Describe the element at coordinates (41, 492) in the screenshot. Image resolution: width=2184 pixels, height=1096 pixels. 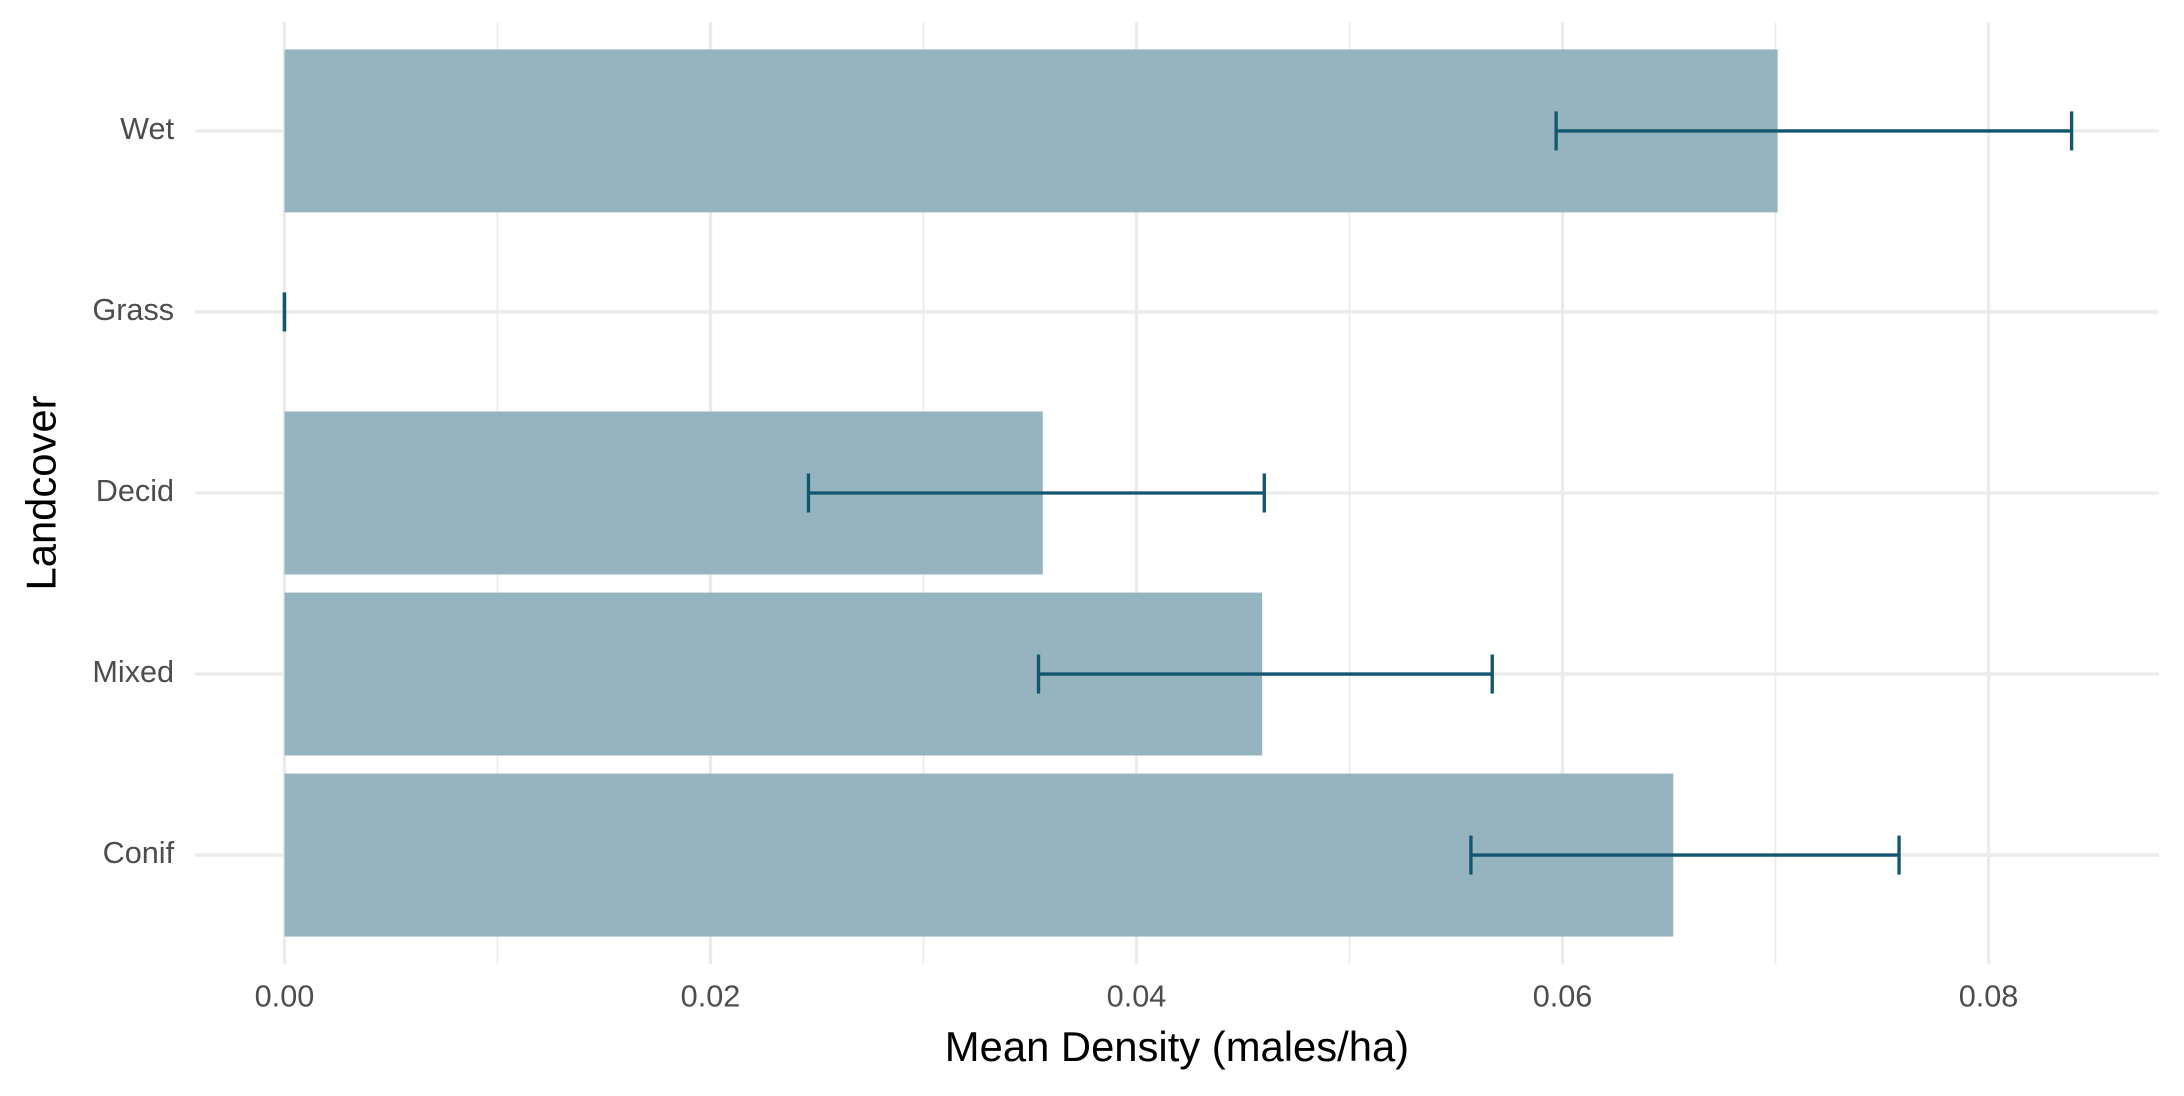
I see `y-axis-title: Landcover` at that location.